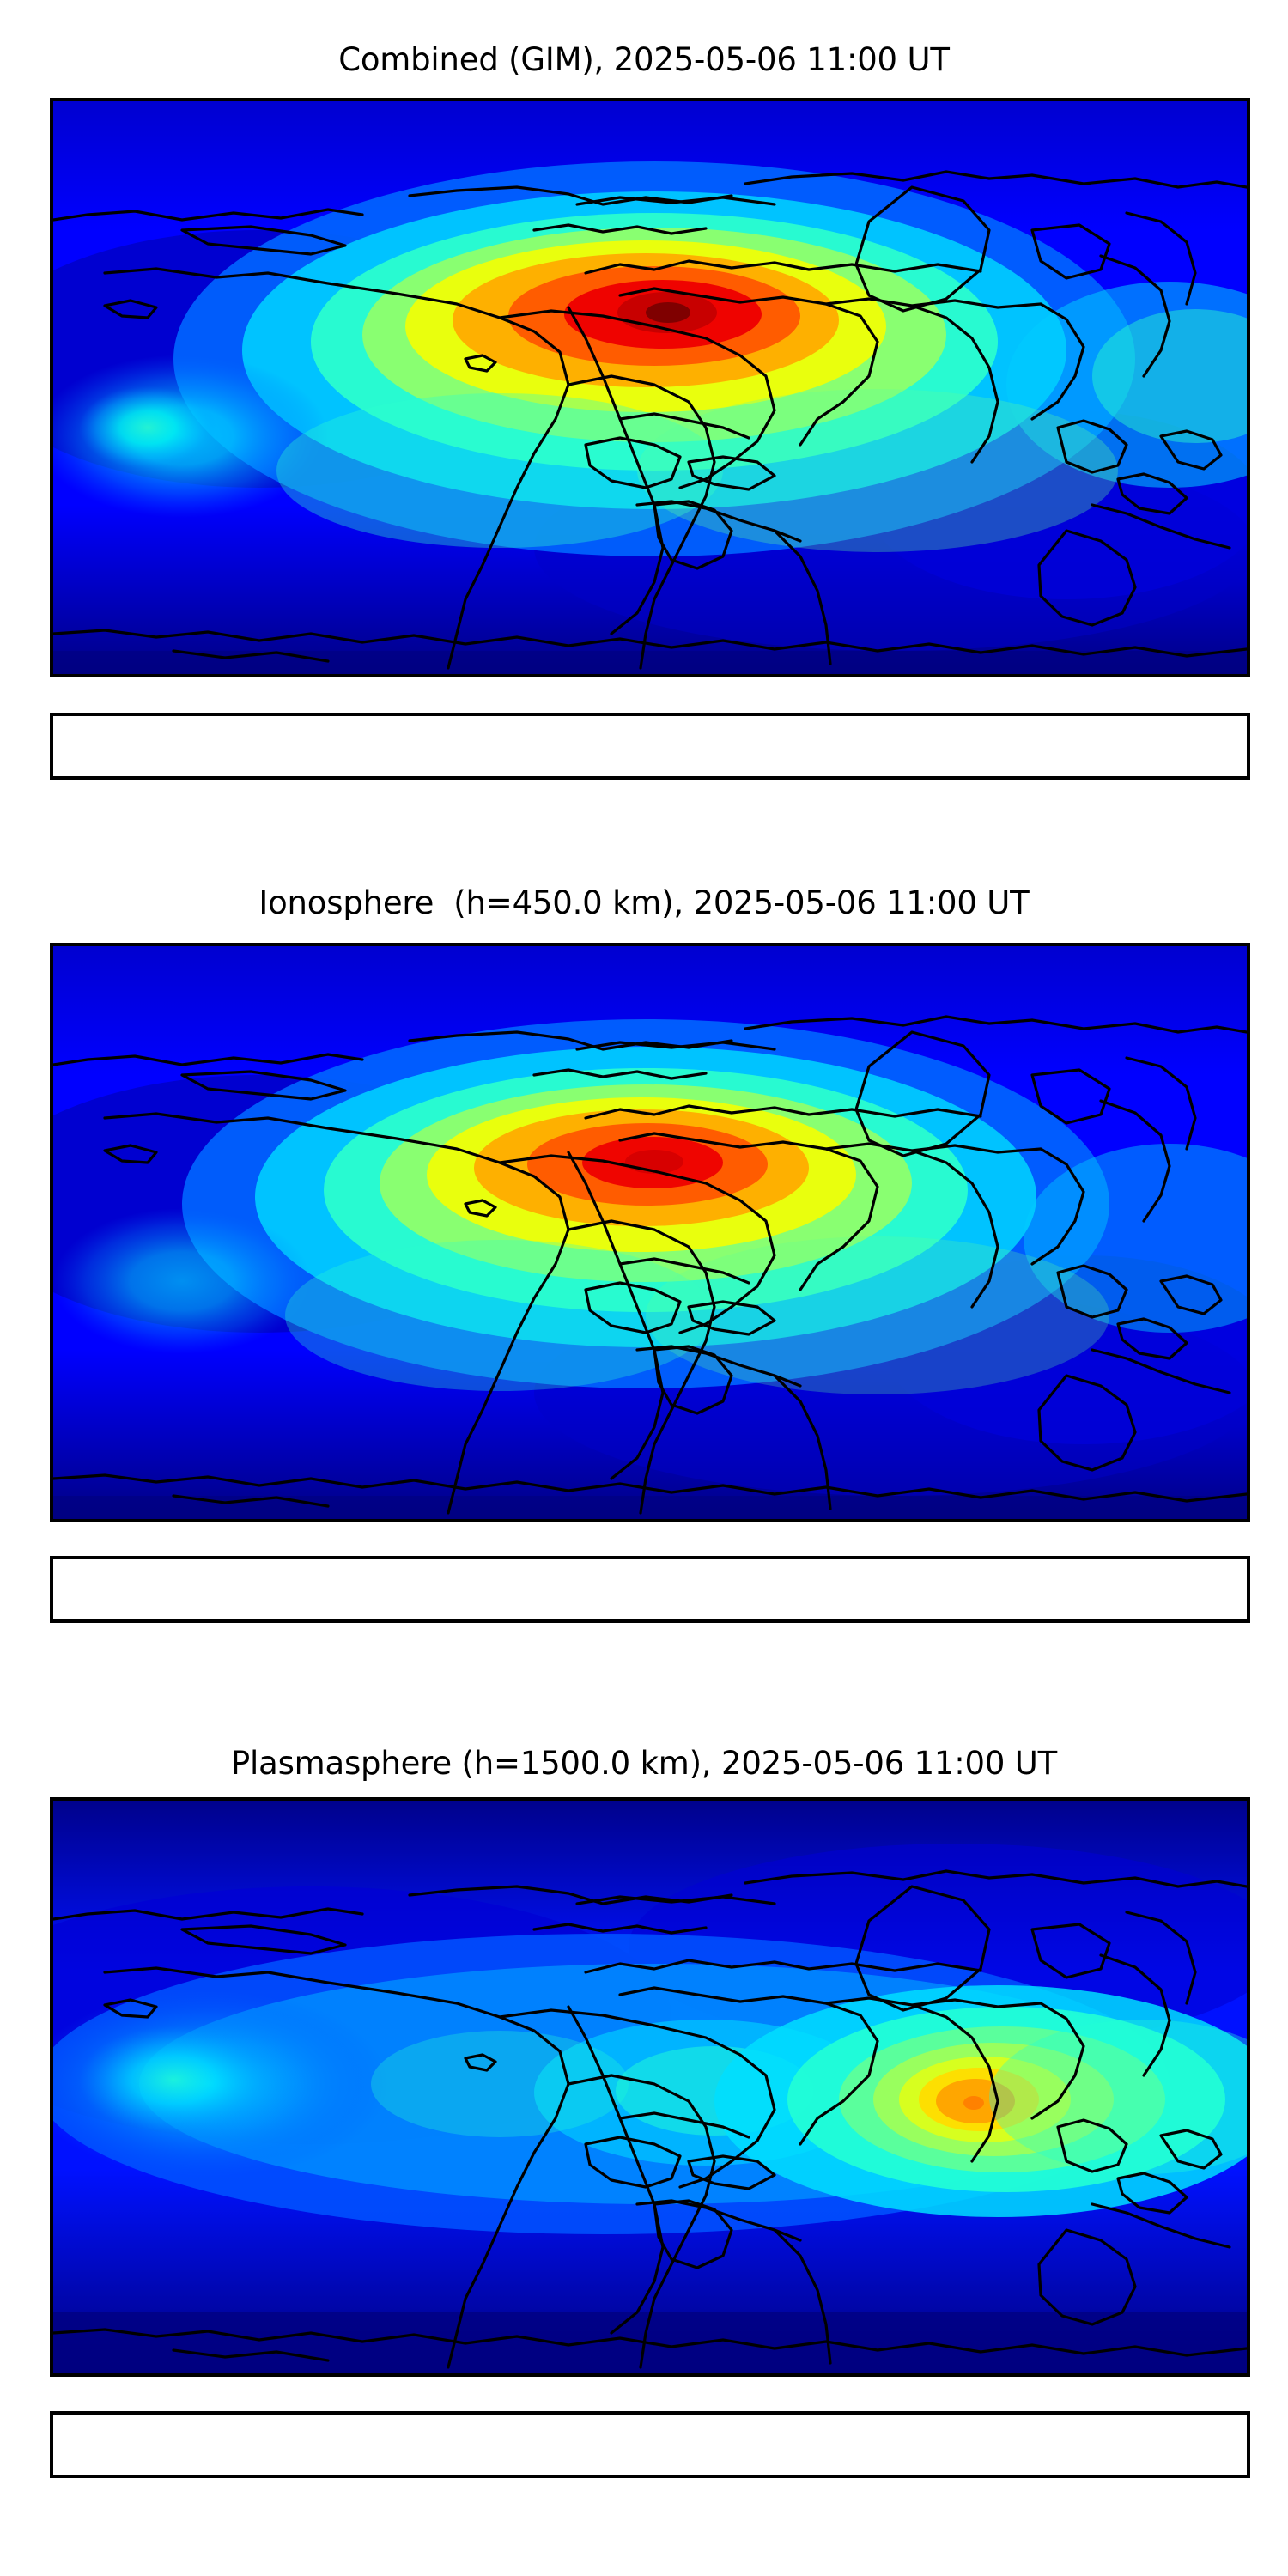 This screenshot has height=2576, width=1288. Describe the element at coordinates (650, 746) in the screenshot. I see `colorbar-combined-gradient` at that location.